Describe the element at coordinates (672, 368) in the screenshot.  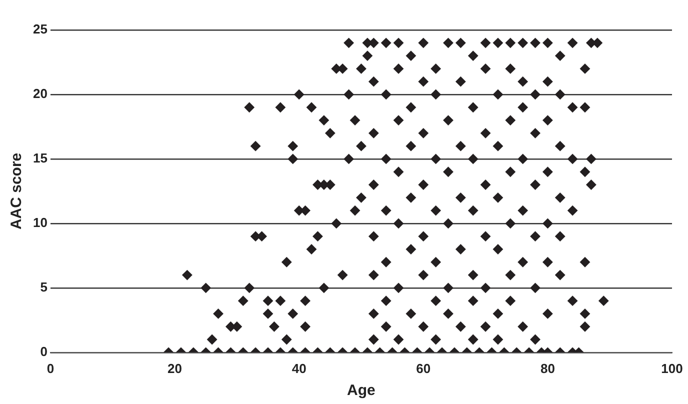
I see `x-tick-label: 100` at that location.